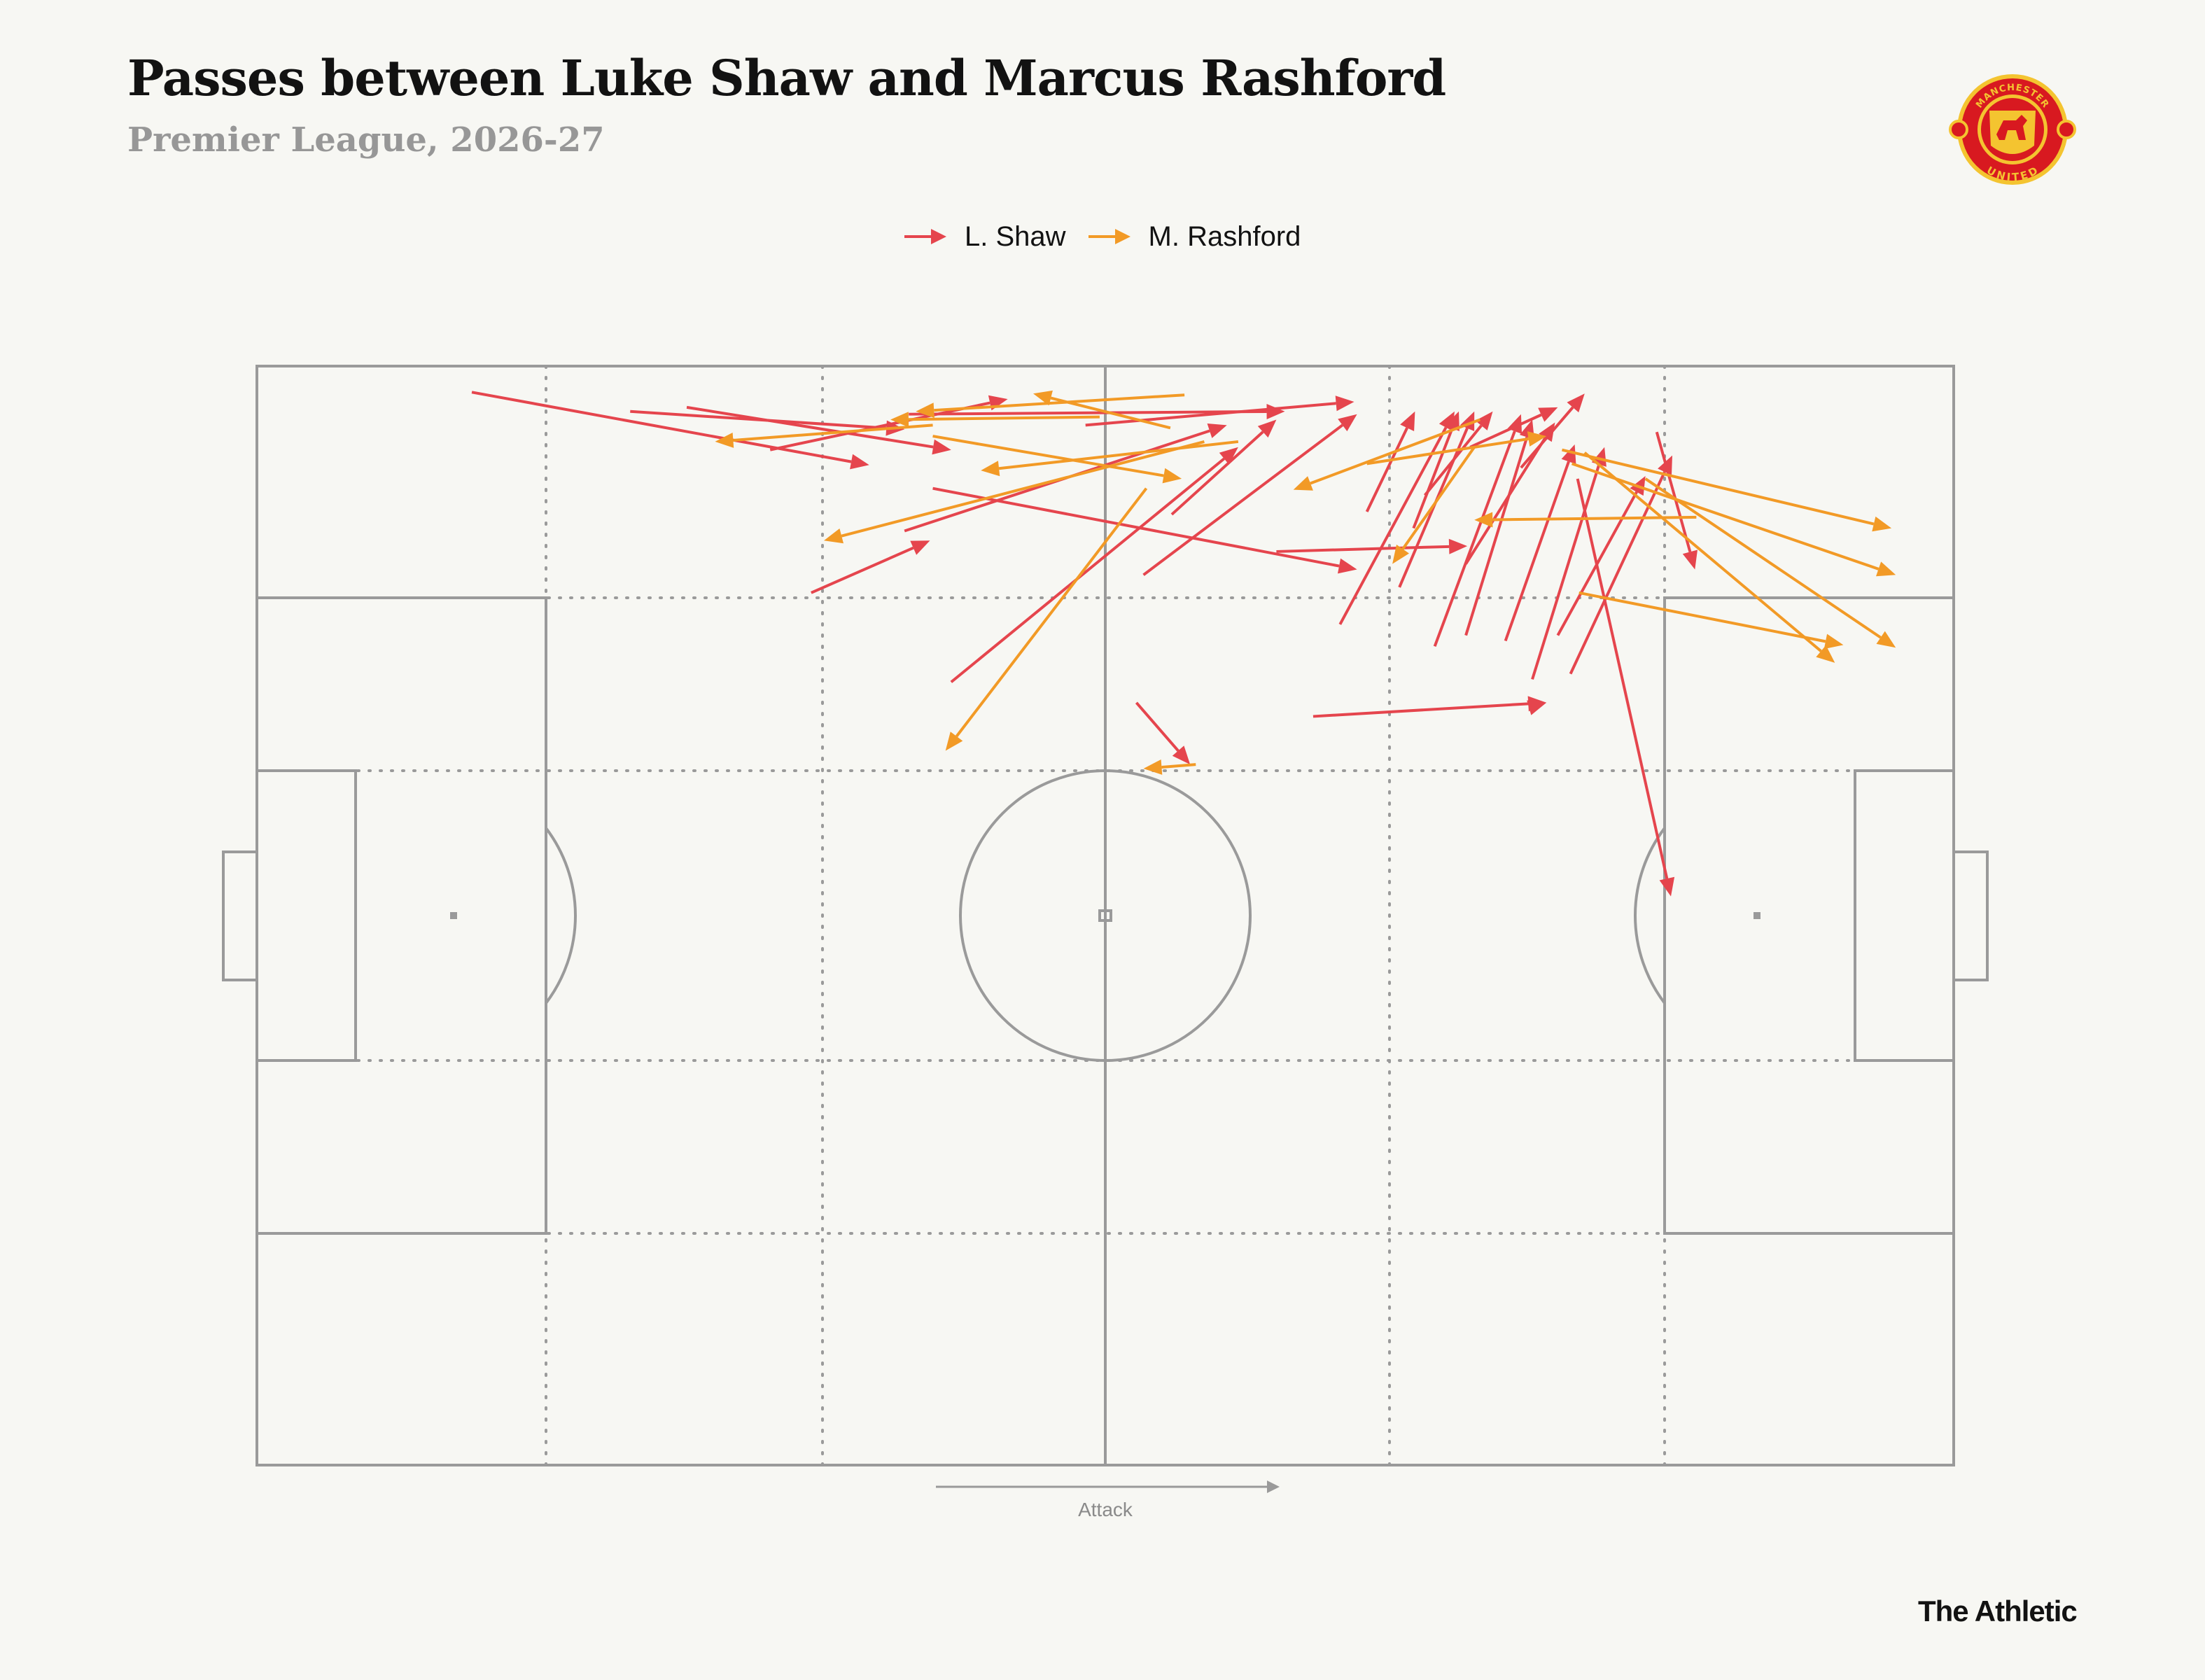 Image resolution: width=2205 pixels, height=1680 pixels. Describe the element at coordinates (1015, 236) in the screenshot. I see `legend-label-shaw: L. Shaw` at that location.